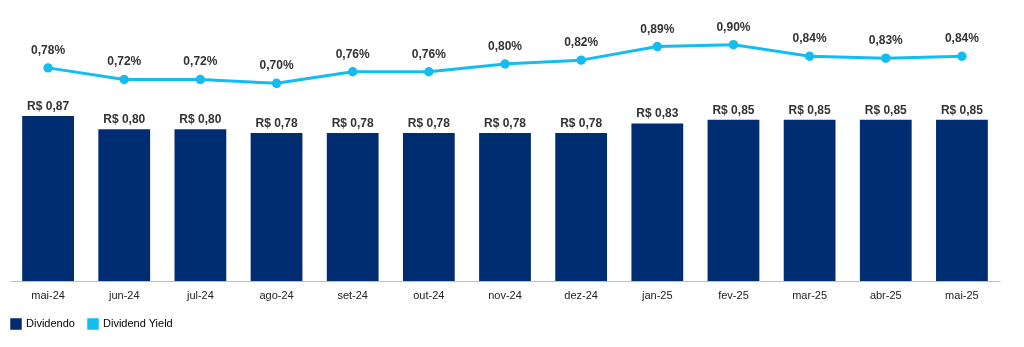 This screenshot has width=1024, height=347. What do you see at coordinates (138, 323) in the screenshot?
I see `legend-label: Dividend Yield` at bounding box center [138, 323].